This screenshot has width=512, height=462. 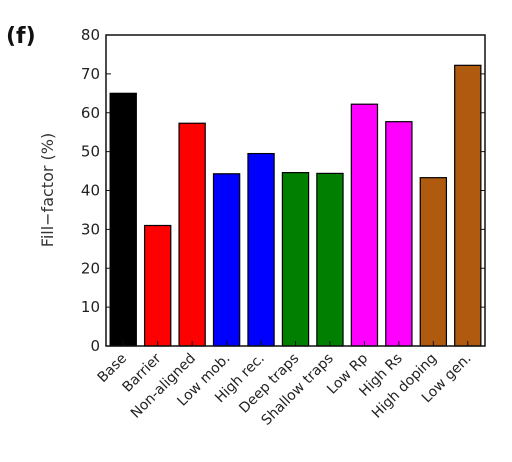 I want to click on bar-deep-traps, so click(x=295, y=259).